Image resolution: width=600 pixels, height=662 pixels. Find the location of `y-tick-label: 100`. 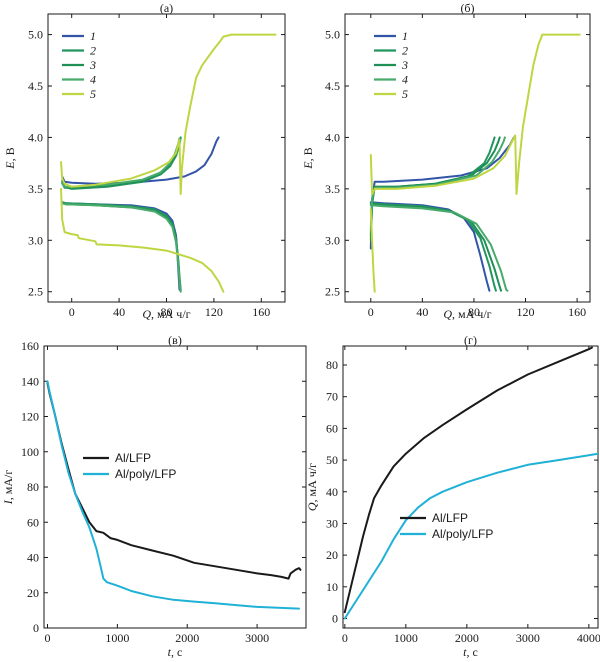

y-tick-label: 100 is located at coordinates (30, 452).